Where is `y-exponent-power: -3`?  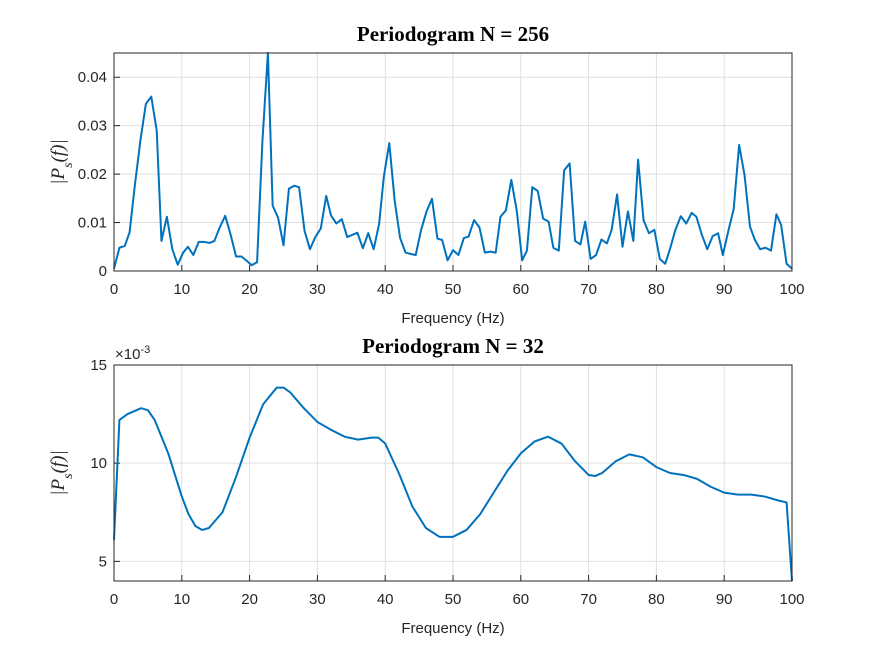 y-exponent-power: -3 is located at coordinates (145, 350).